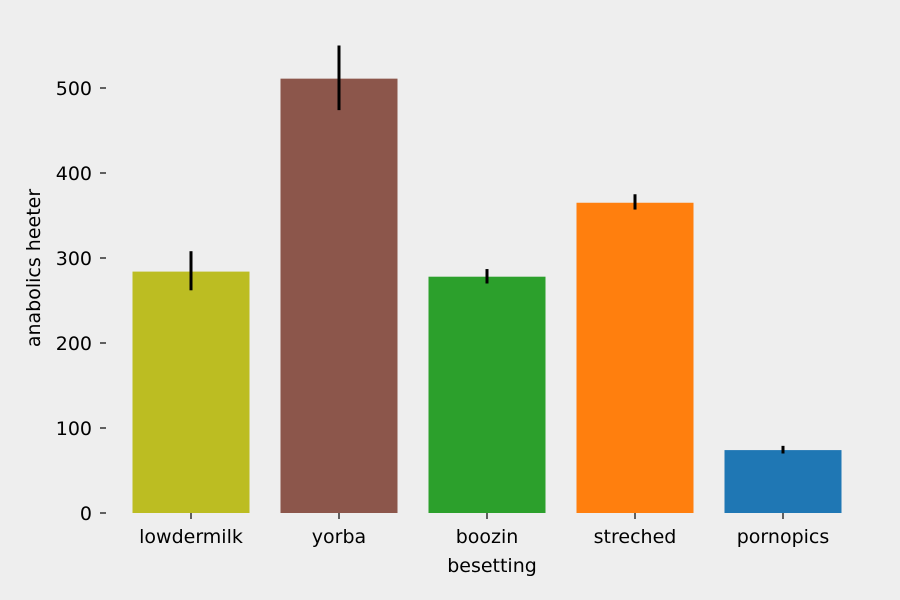 Image resolution: width=900 pixels, height=600 pixels. What do you see at coordinates (34, 268) in the screenshot?
I see `y-axis-label: anabolics heeter` at bounding box center [34, 268].